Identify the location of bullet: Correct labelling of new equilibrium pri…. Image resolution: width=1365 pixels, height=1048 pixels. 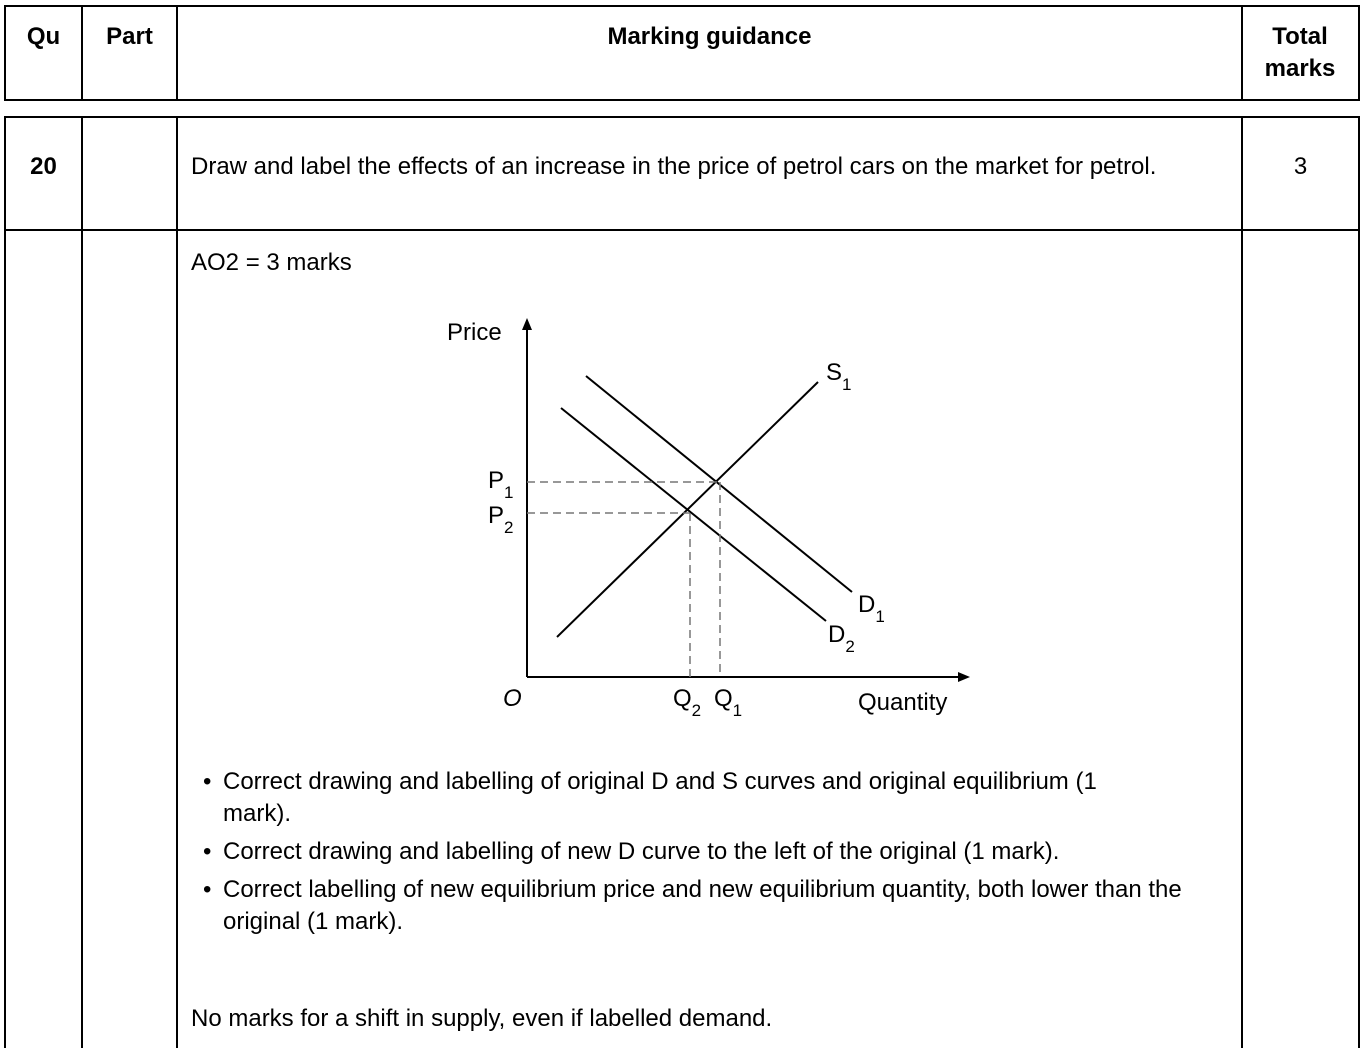
(707, 906).